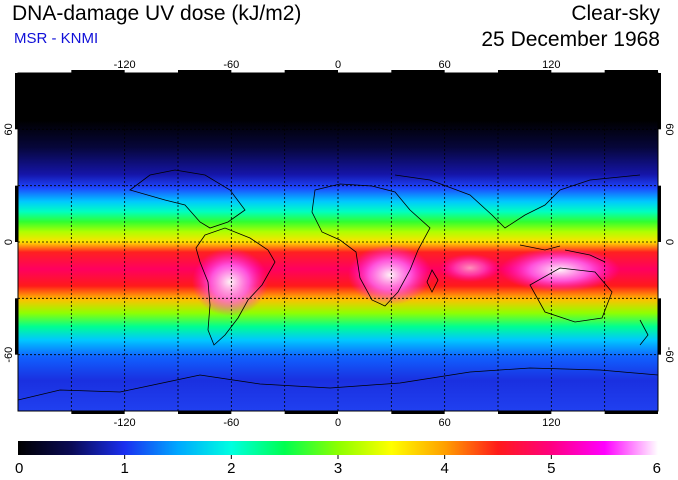 This screenshot has width=678, height=480. What do you see at coordinates (231, 423) in the screenshot?
I see `lon-tick-label-bottom: -60` at bounding box center [231, 423].